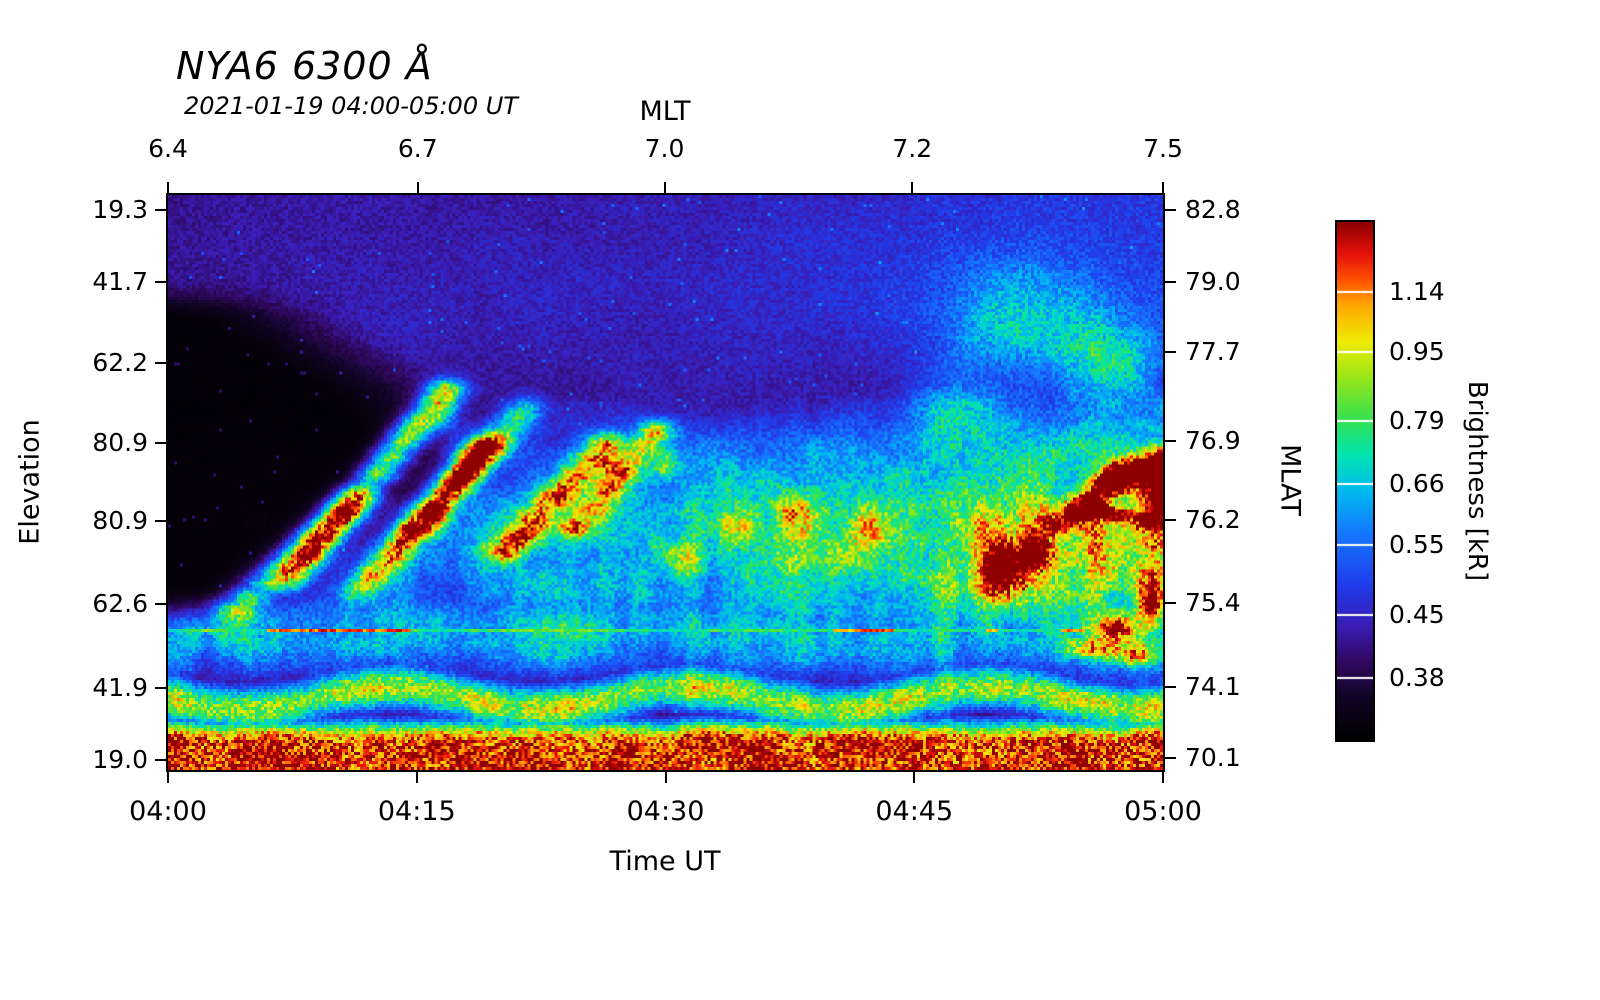  I want to click on left-tick-label: 19.0, so click(120, 759).